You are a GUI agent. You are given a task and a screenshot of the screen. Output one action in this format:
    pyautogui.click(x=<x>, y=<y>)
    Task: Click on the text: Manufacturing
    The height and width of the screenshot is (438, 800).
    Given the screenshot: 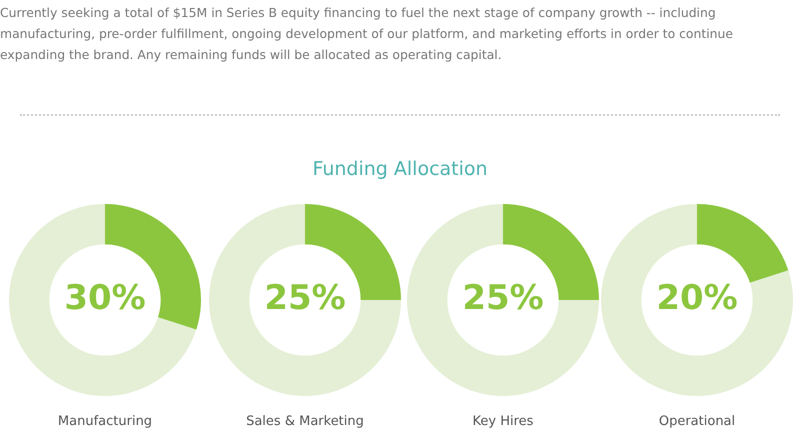 What is the action you would take?
    pyautogui.click(x=105, y=421)
    